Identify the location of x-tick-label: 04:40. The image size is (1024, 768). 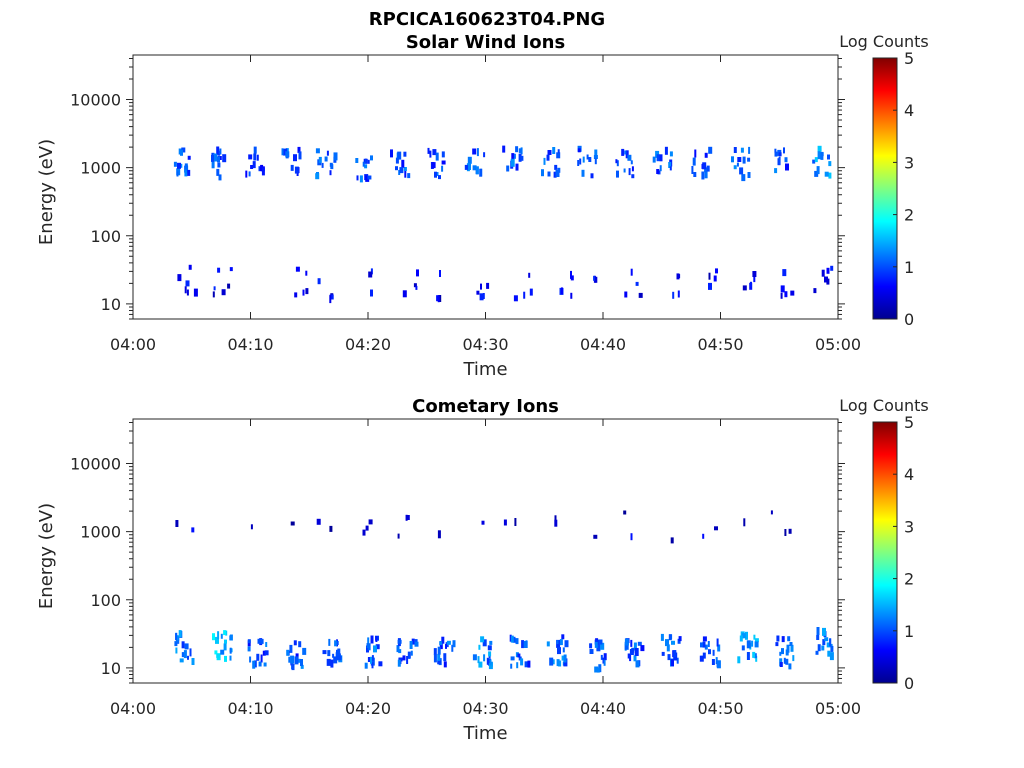
(603, 708).